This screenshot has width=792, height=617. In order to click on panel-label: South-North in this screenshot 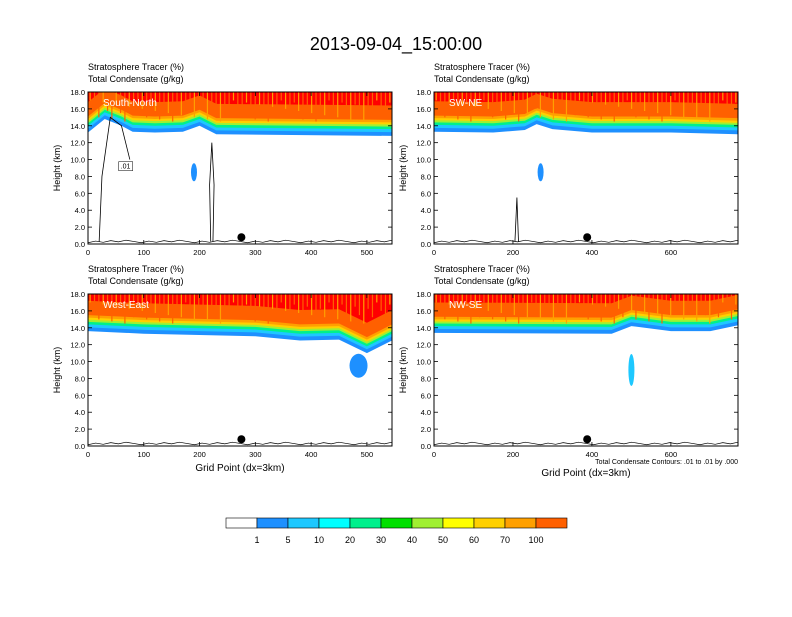, I will do `click(130, 103)`.